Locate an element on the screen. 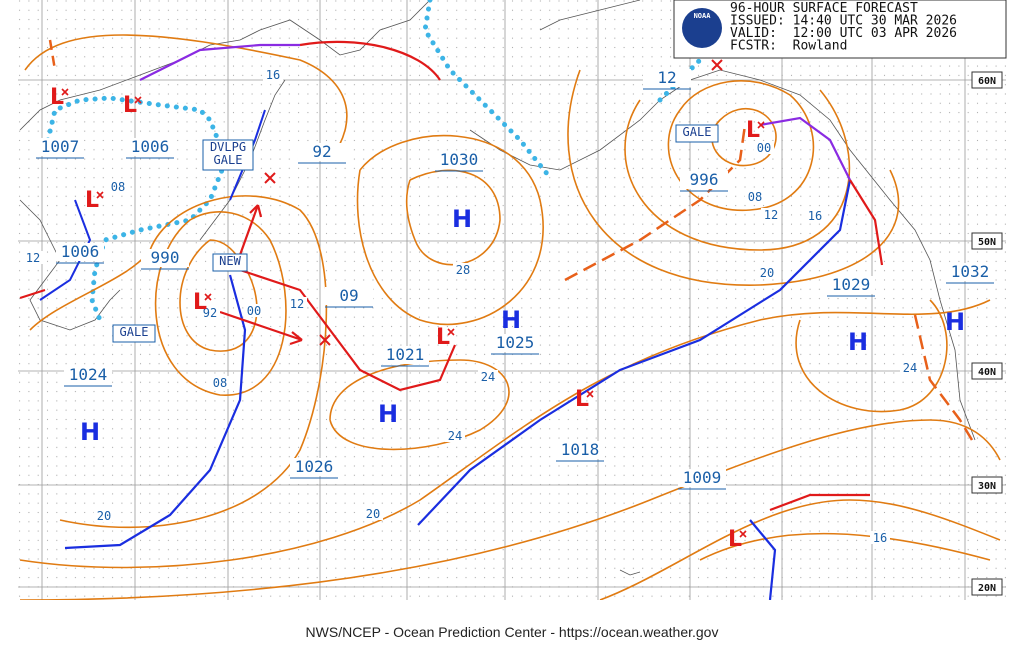 This screenshot has height=652, width=1024. header-line: ISSUED: 14:40 UTC 30 MAR 2026 is located at coordinates (843, 21).